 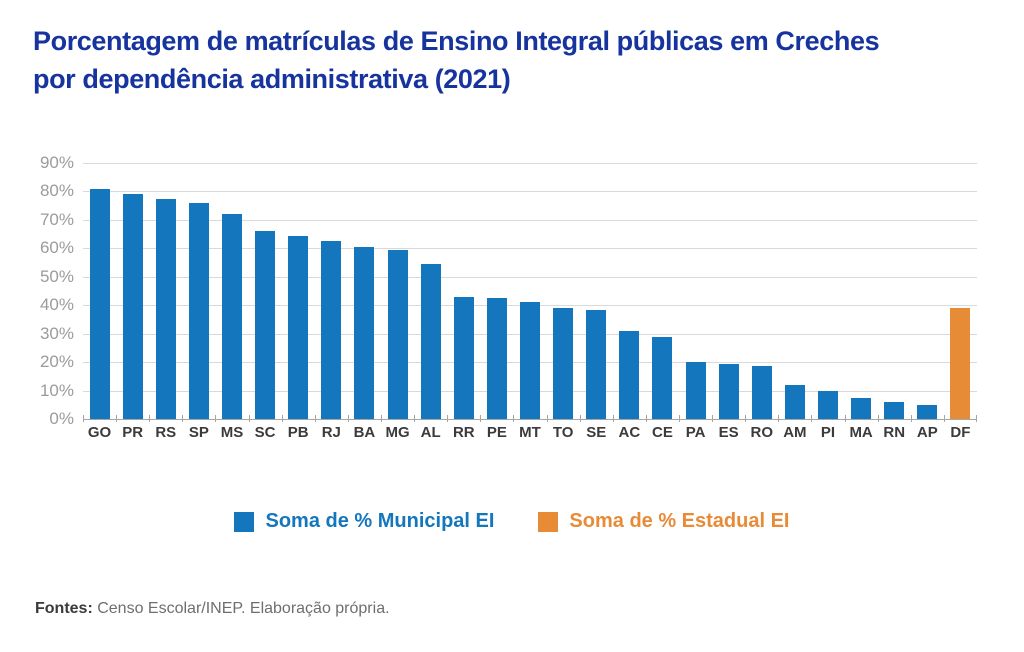 I want to click on estadual-series-swatch, so click(x=548, y=521).